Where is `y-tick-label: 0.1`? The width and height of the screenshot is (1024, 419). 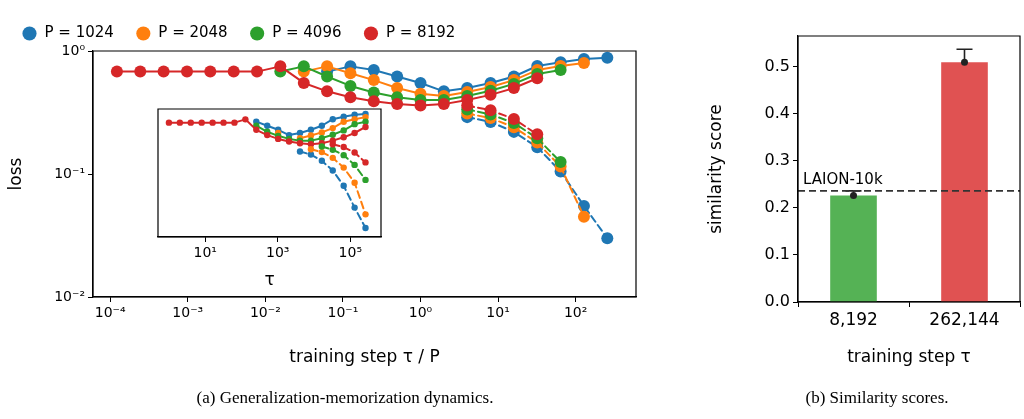
y-tick-label: 0.1 is located at coordinates (777, 254).